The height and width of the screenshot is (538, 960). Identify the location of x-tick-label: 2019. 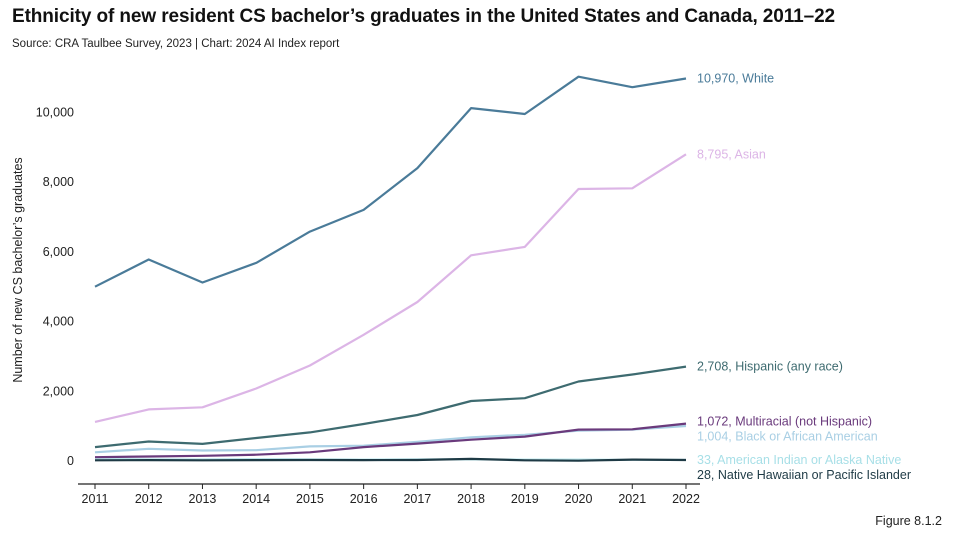
(525, 499).